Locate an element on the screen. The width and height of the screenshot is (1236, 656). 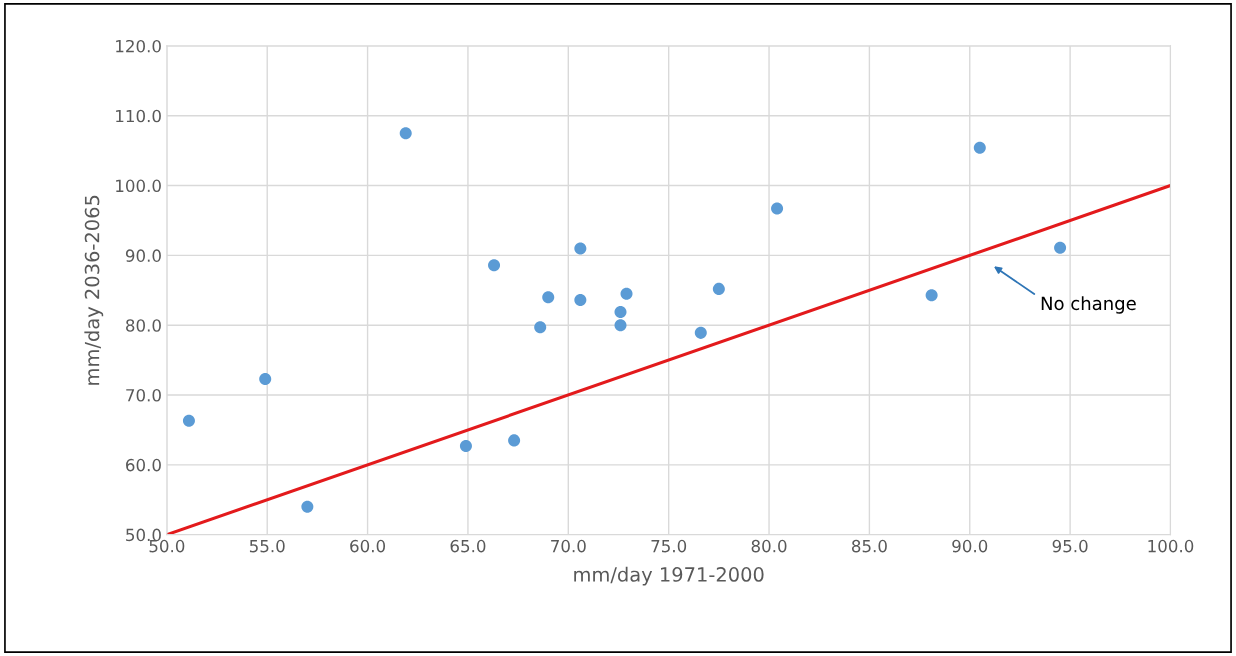
y-tick-label: 70.0 is located at coordinates (143, 395).